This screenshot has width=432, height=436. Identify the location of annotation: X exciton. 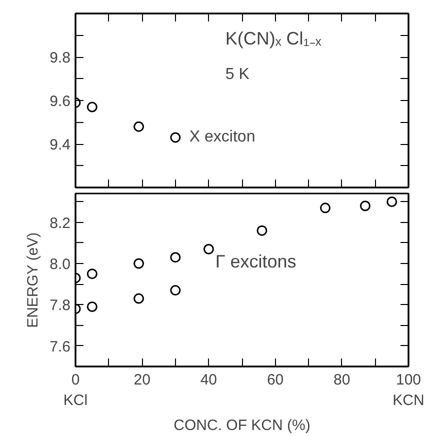
(222, 137).